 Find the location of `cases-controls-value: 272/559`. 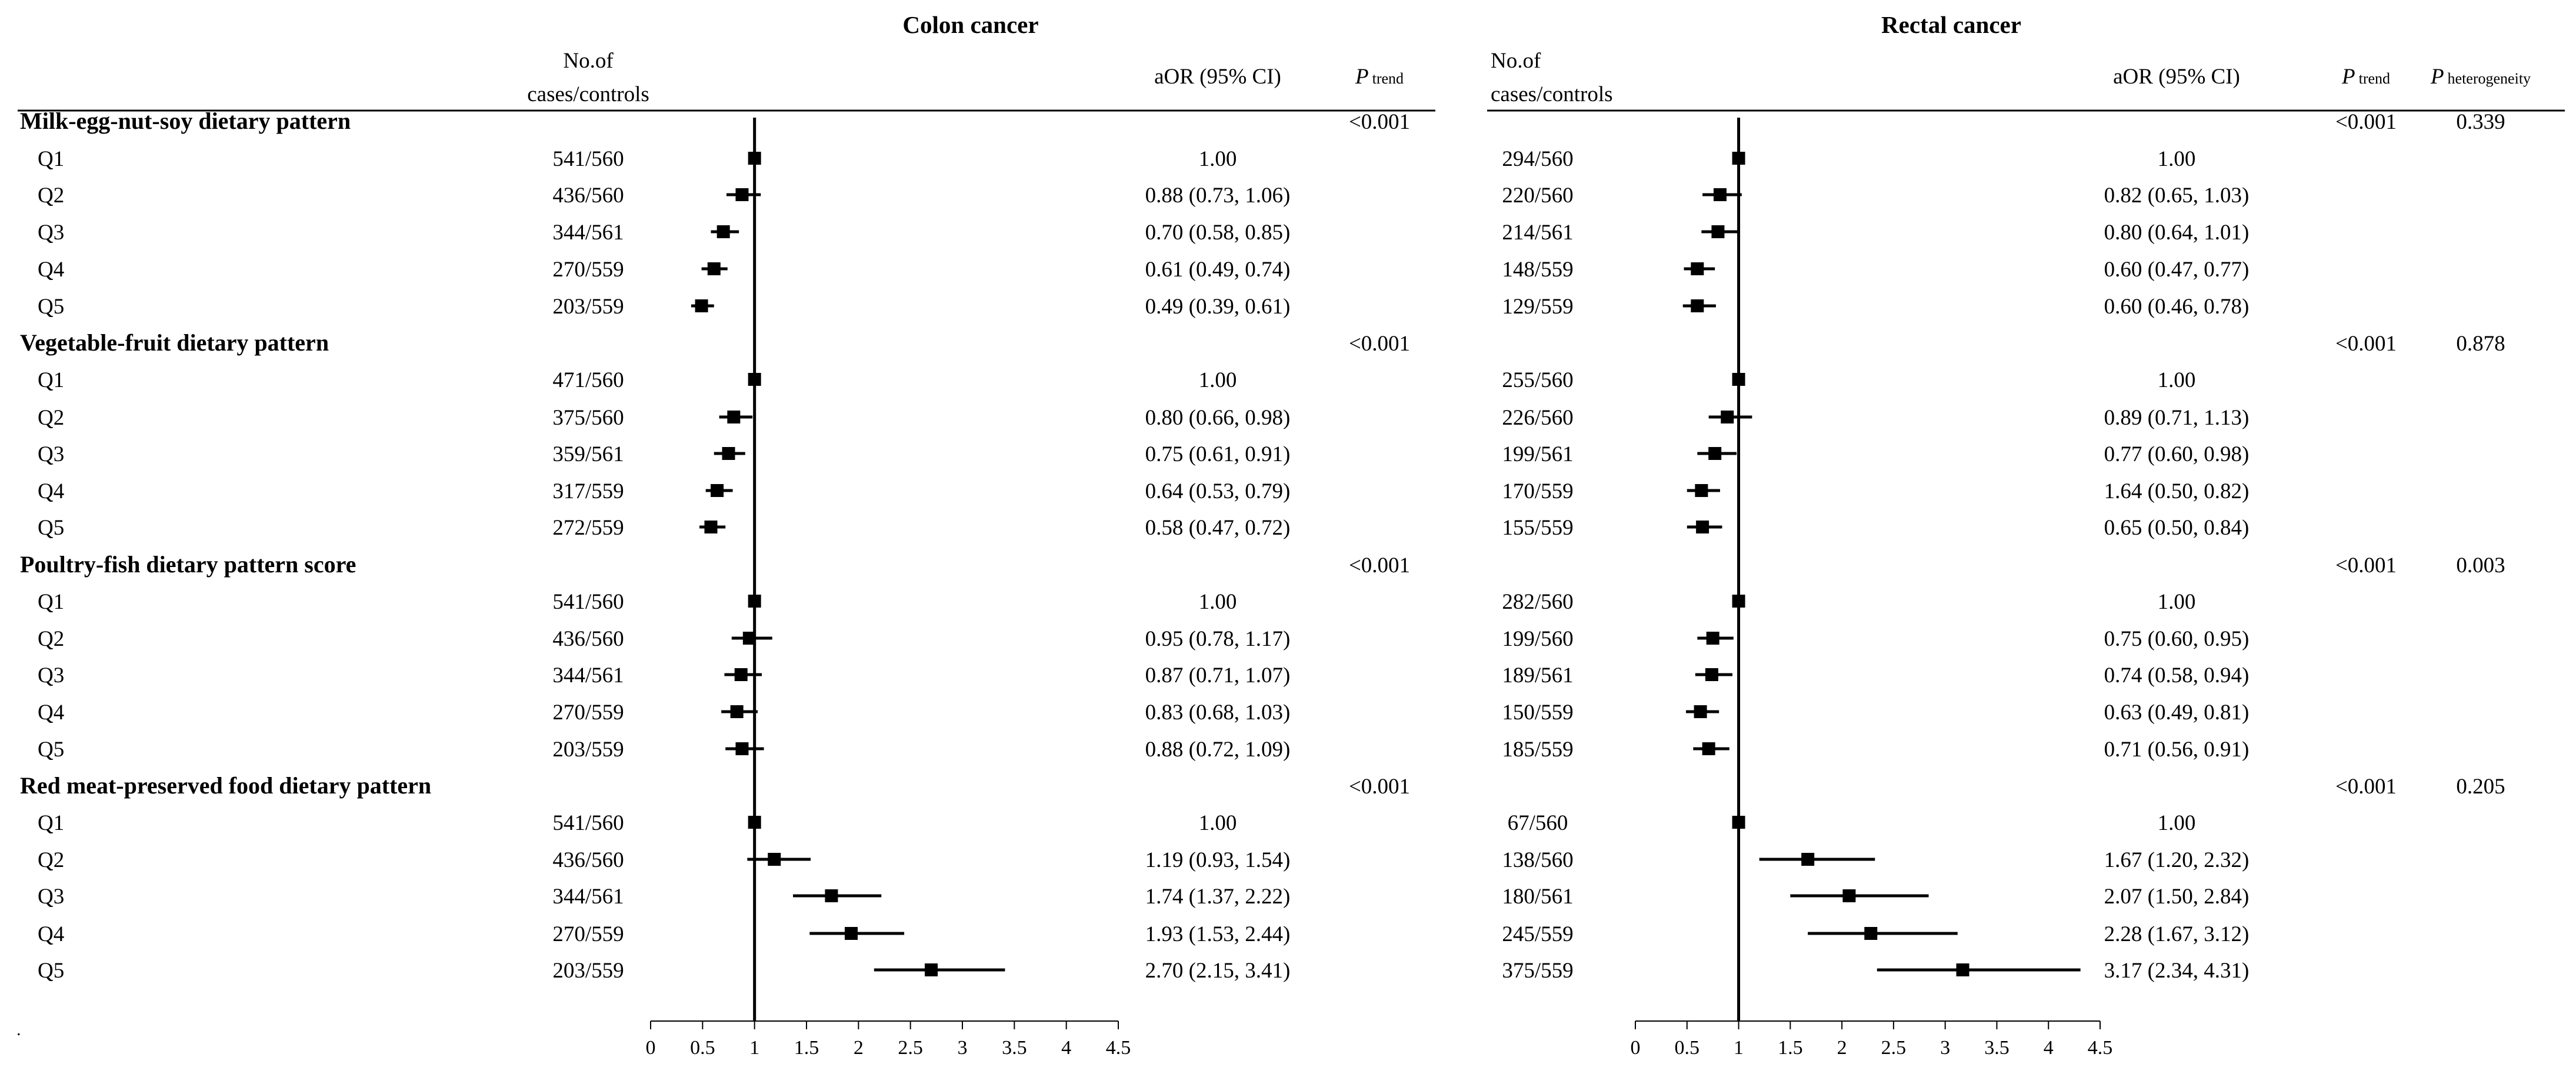

cases-controls-value: 272/559 is located at coordinates (588, 528).